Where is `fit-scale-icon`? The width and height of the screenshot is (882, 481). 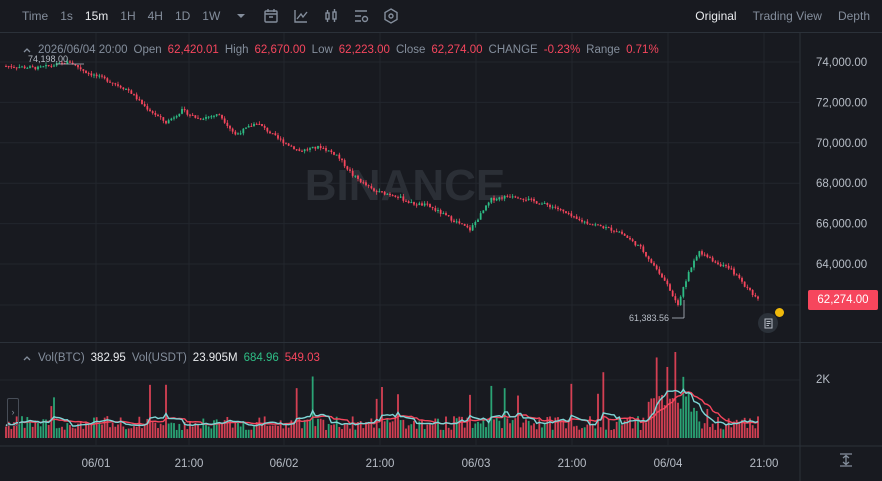
fit-scale-icon is located at coordinates (846, 460).